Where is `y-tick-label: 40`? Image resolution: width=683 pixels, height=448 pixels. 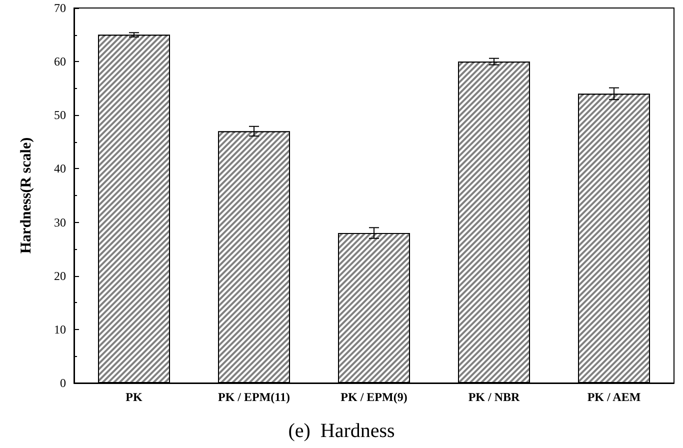
y-tick-label: 40 is located at coordinates (60, 169).